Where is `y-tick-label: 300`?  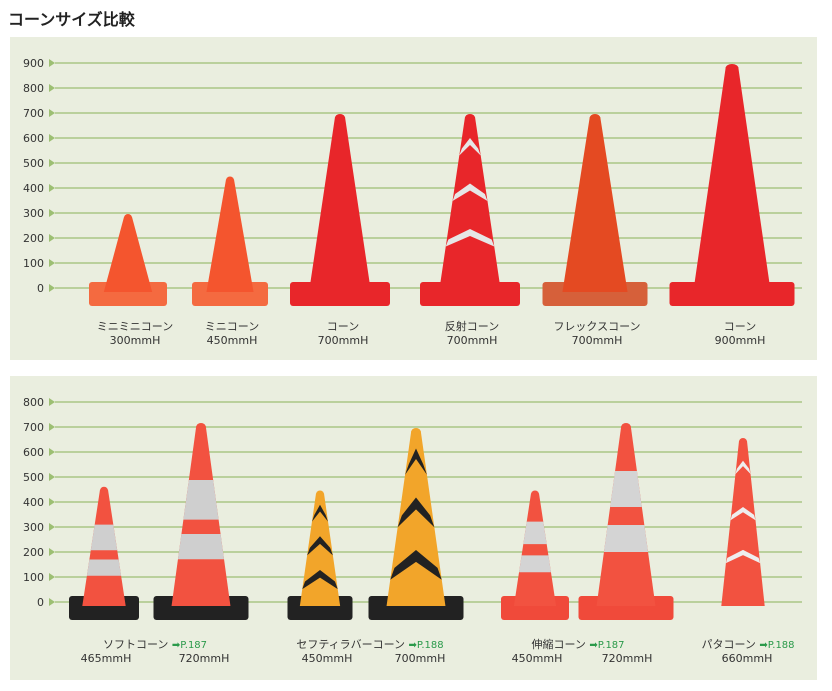
y-tick-label: 300 is located at coordinates (33, 527).